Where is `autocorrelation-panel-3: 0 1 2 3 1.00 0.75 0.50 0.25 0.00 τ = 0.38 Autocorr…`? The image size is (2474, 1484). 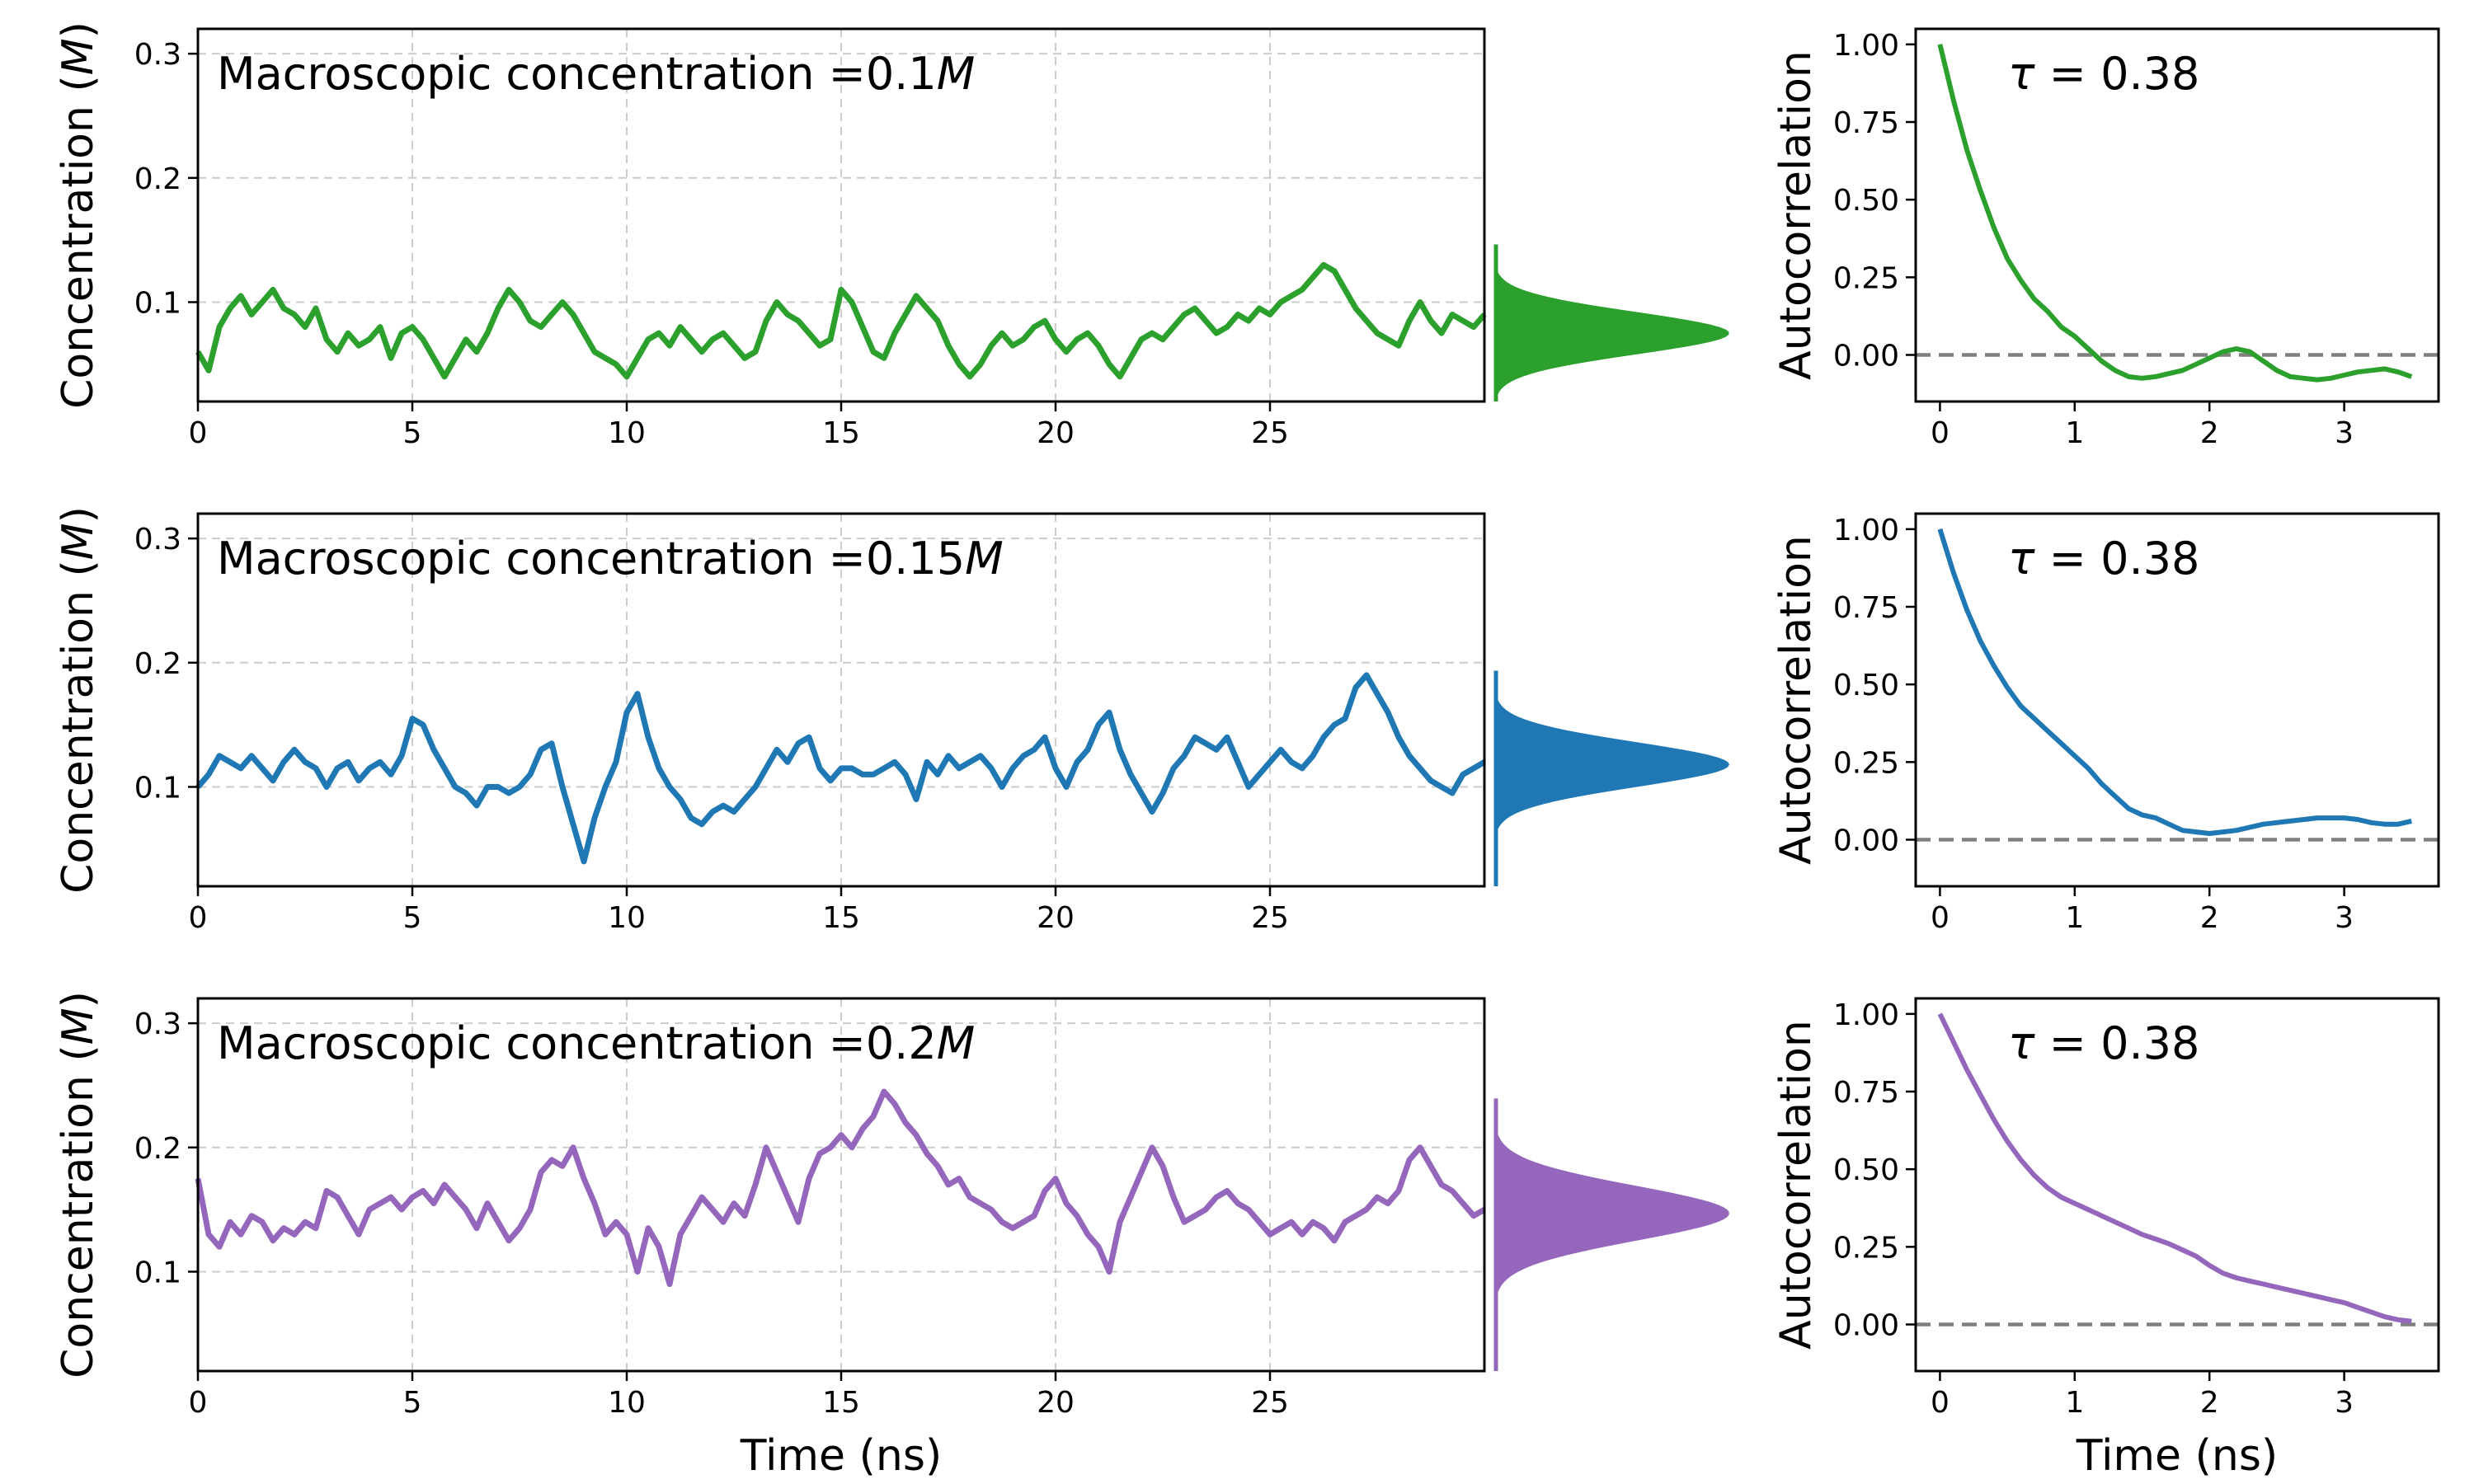 autocorrelation-panel-3: 0 1 2 3 1.00 0.75 0.50 0.25 0.00 τ = 0.38 Autocorr… is located at coordinates (2105, 1239).